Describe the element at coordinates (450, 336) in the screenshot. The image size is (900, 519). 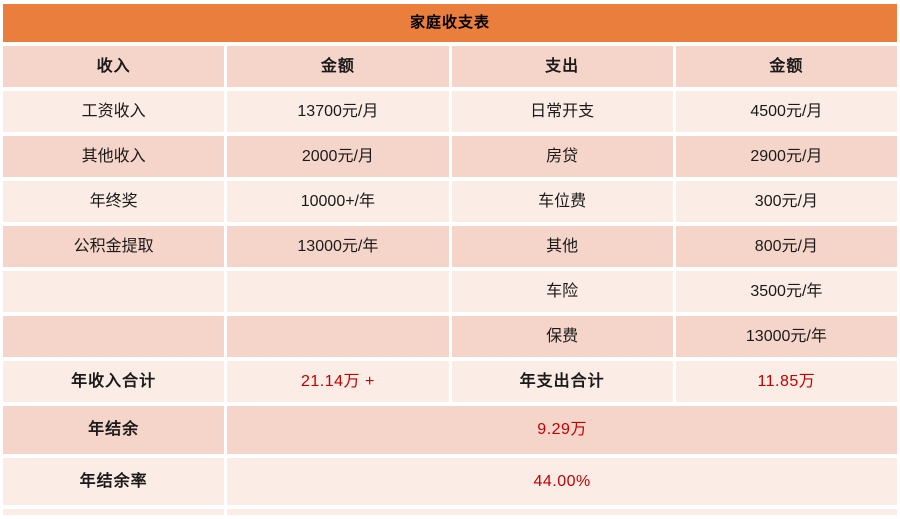
I see `table-row: 保费 13000元/年` at that location.